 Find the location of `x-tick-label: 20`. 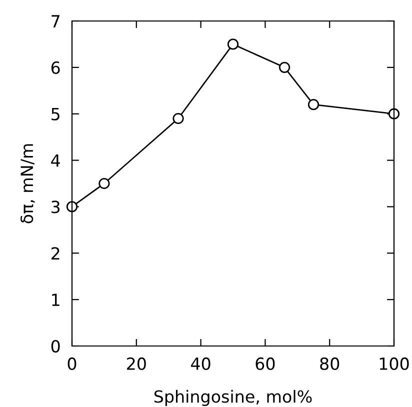

x-tick-label: 20 is located at coordinates (136, 363).